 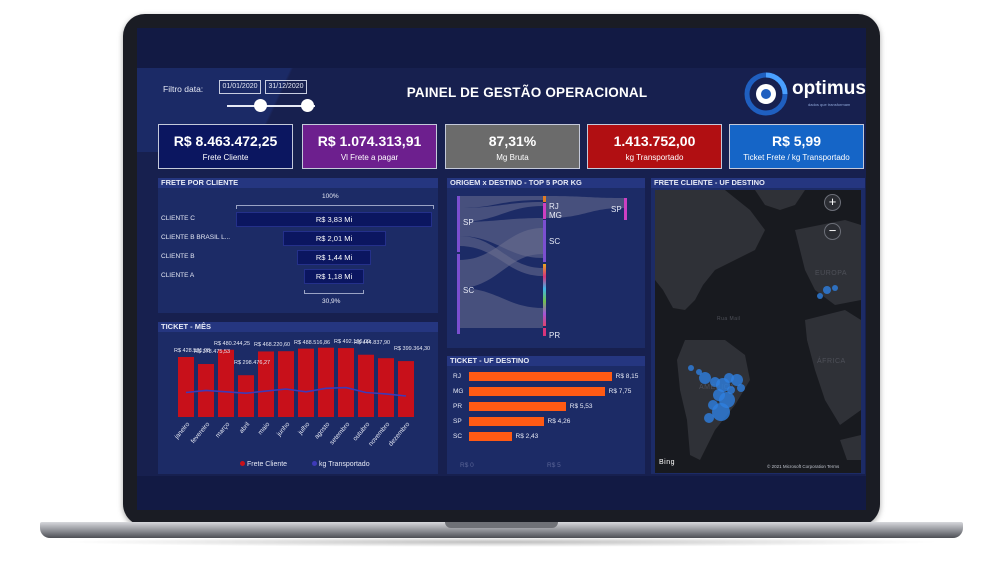 I want to click on sankey-node-sc-mid, so click(x=544, y=241).